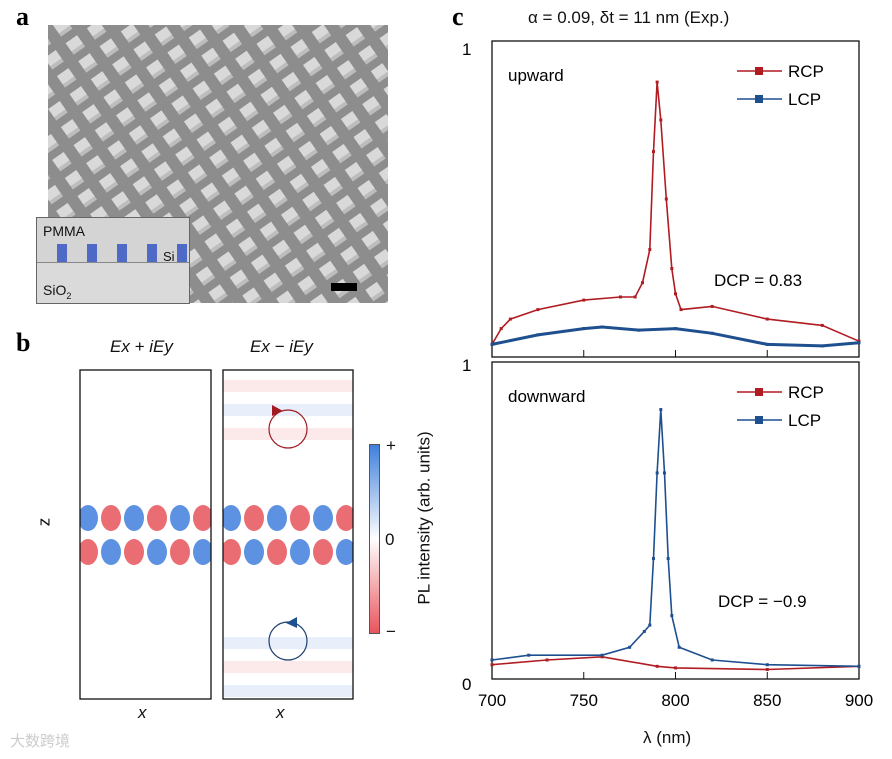 The width and height of the screenshot is (892, 759). What do you see at coordinates (22, 16) in the screenshot?
I see `panel-label-a: a` at bounding box center [22, 16].